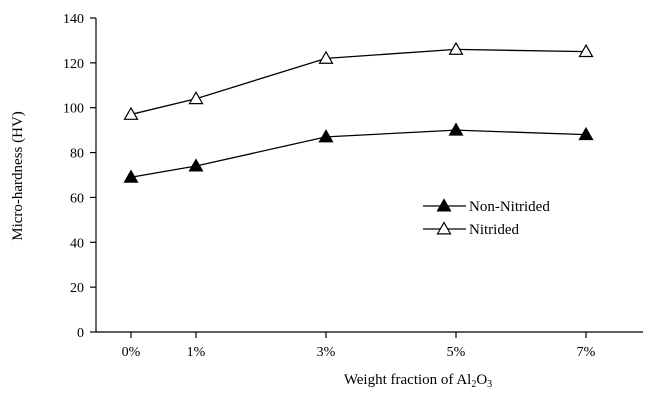  I want to click on legend-label: Nitrided, so click(494, 230).